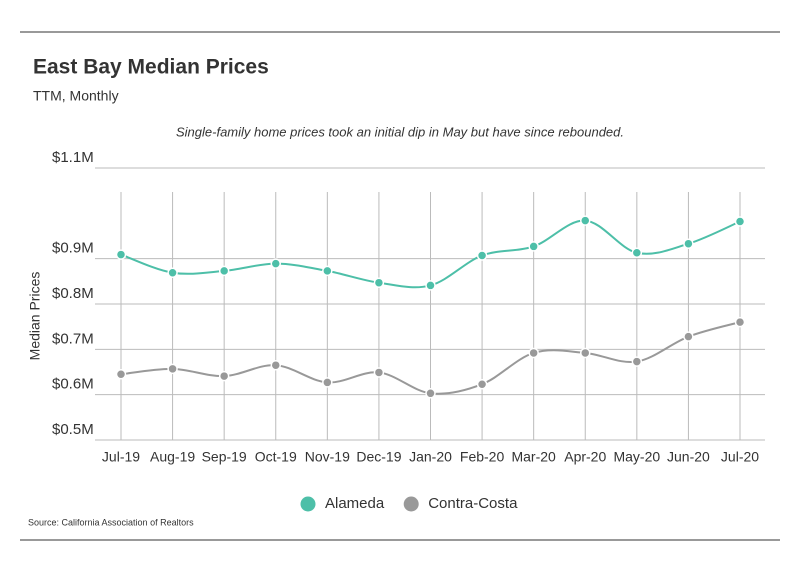 The width and height of the screenshot is (800, 575). What do you see at coordinates (73, 248) in the screenshot?
I see `y-tick-label: $0.9M` at bounding box center [73, 248].